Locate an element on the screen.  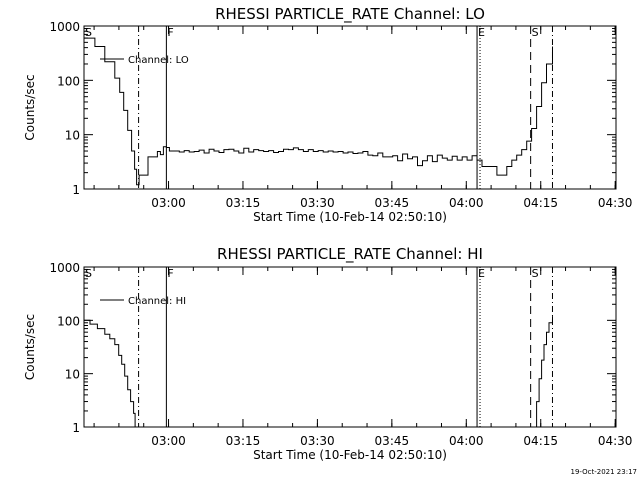
chart-title: RHESSI PARTICLE_RATE Channel: LO is located at coordinates (350, 14).